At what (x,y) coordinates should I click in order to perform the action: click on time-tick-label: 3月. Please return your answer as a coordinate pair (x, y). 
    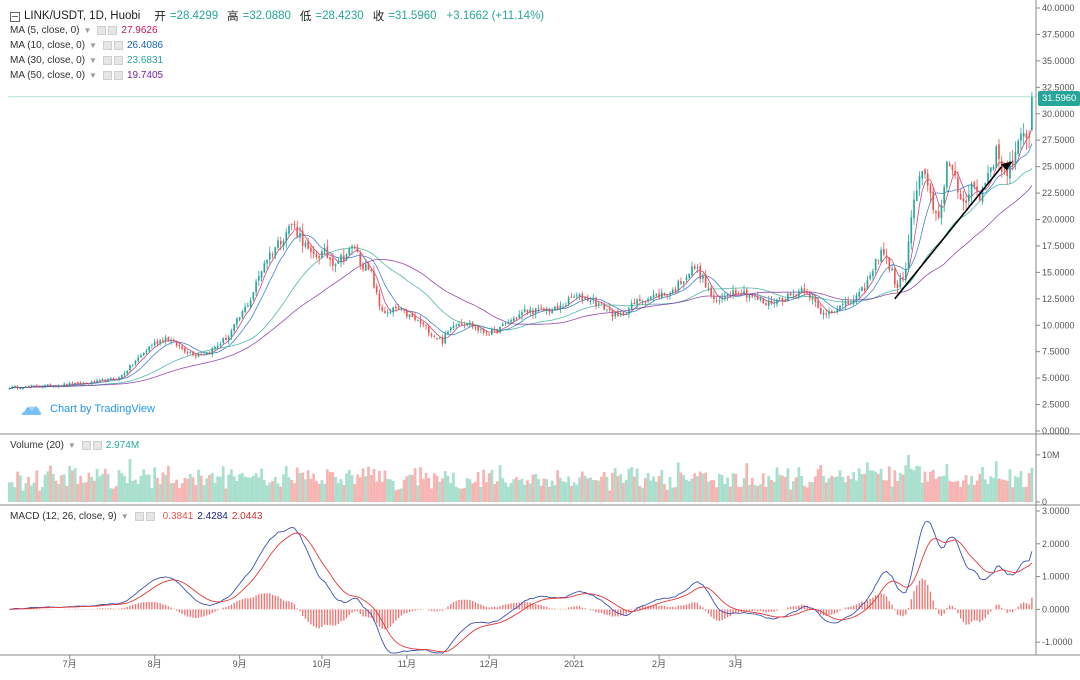
    Looking at the image, I should click on (736, 664).